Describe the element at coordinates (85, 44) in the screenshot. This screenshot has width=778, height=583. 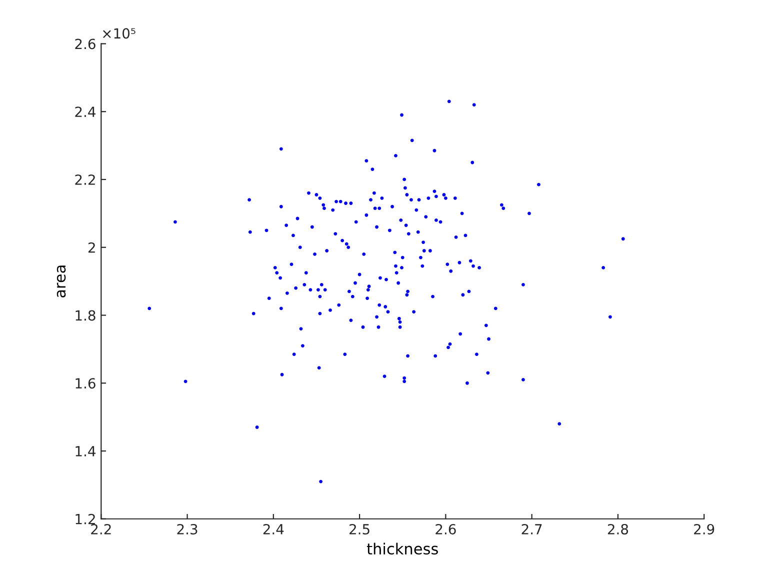
I see `y-tick-label: 2.6` at that location.